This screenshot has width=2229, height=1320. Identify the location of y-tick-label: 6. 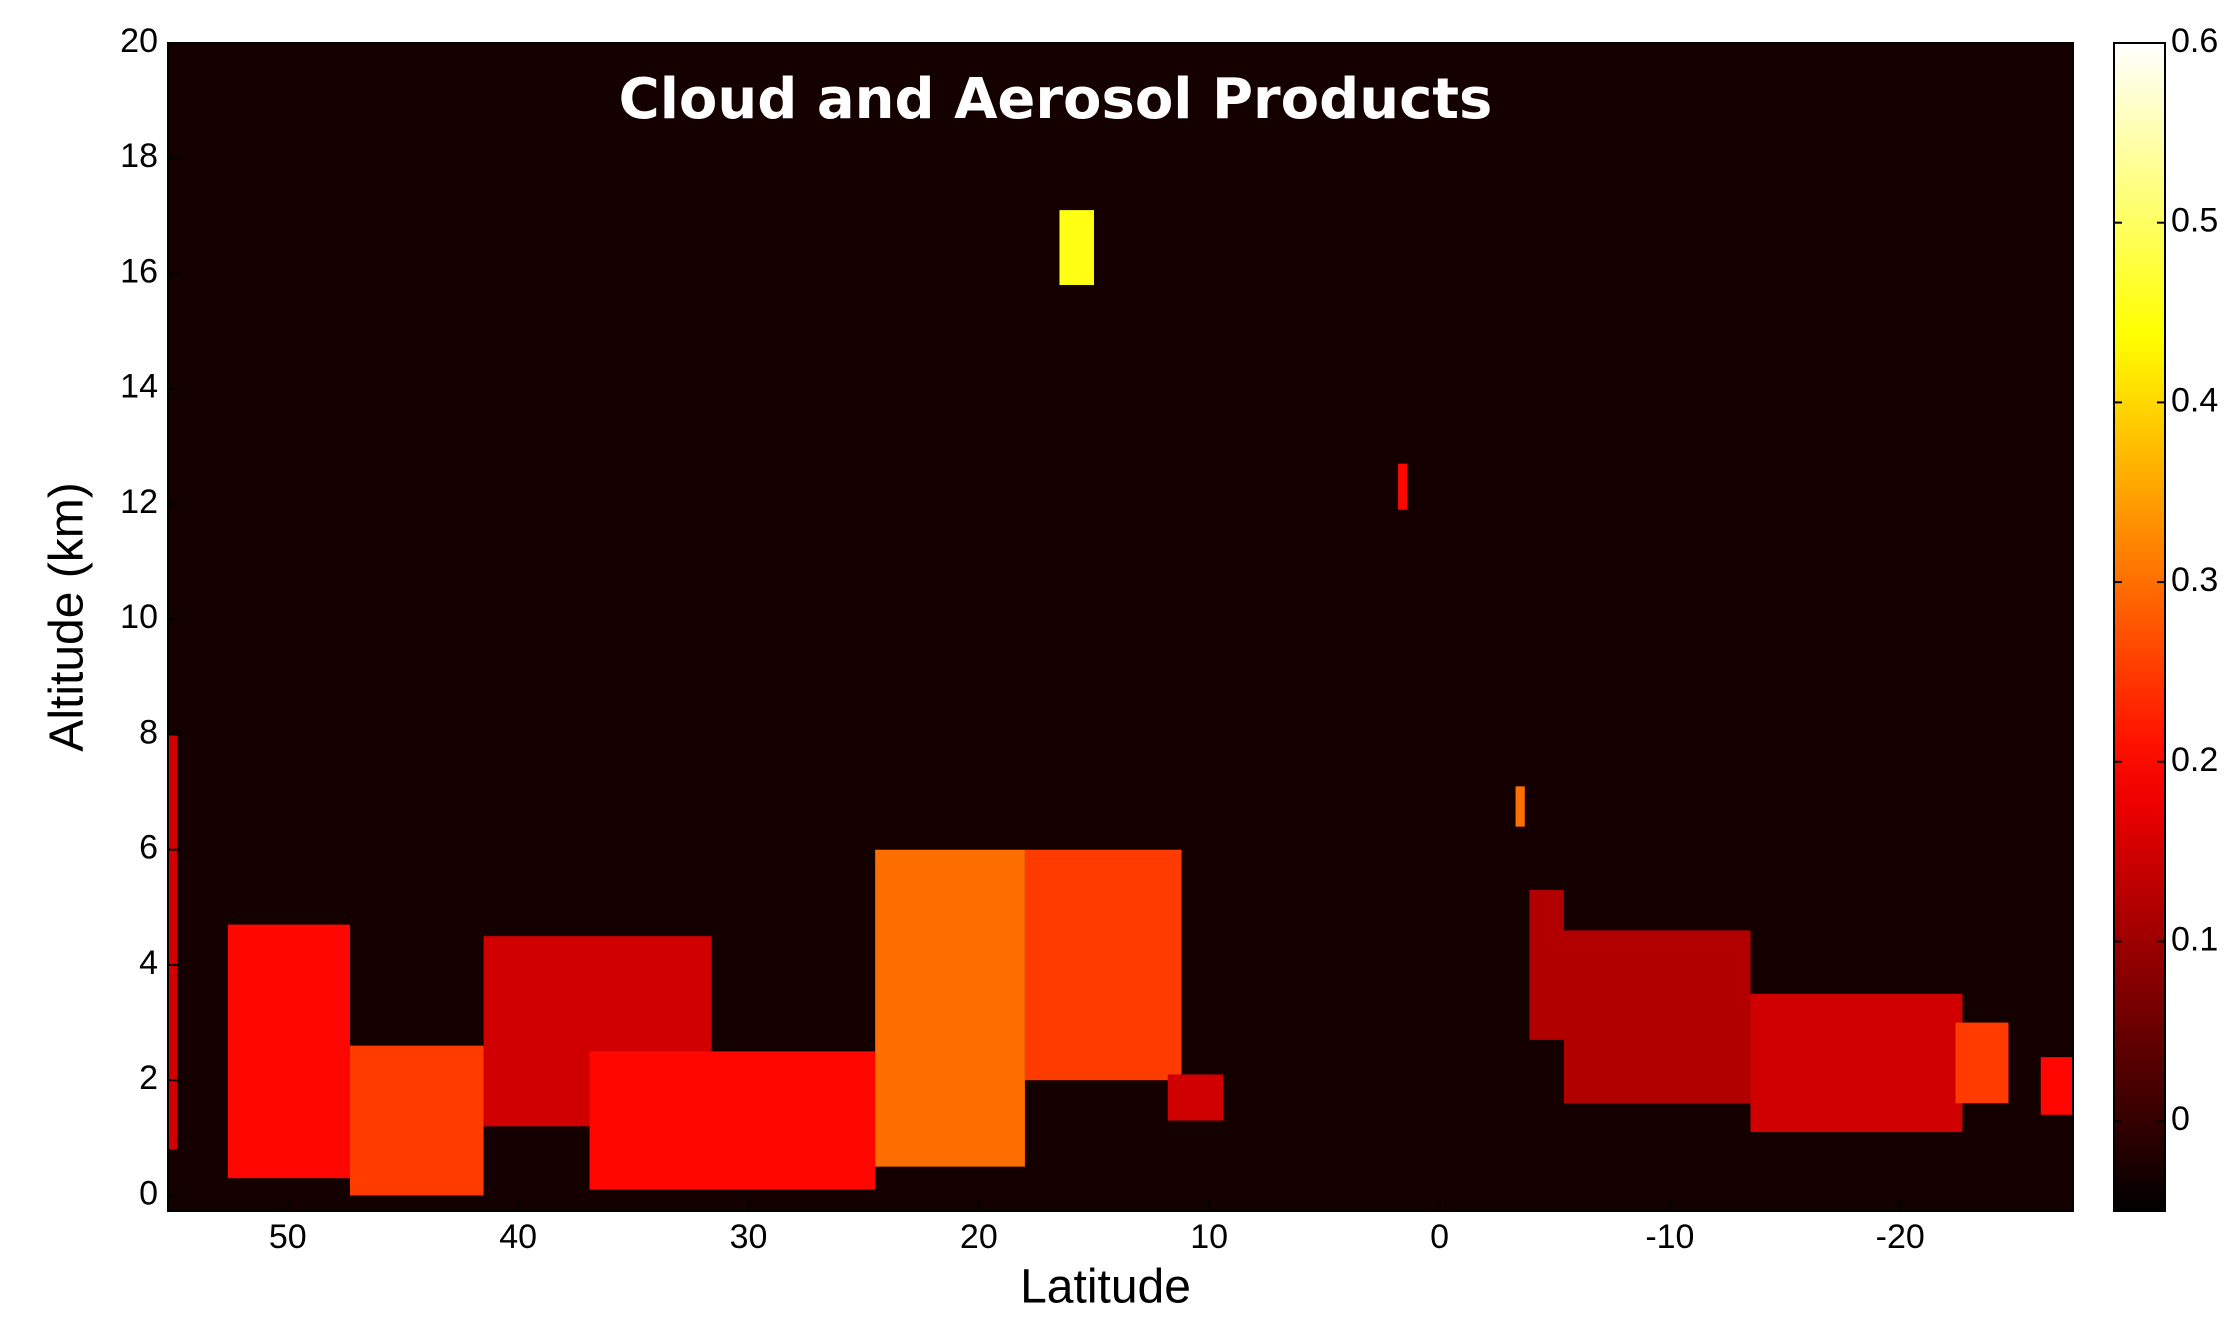
(148, 848).